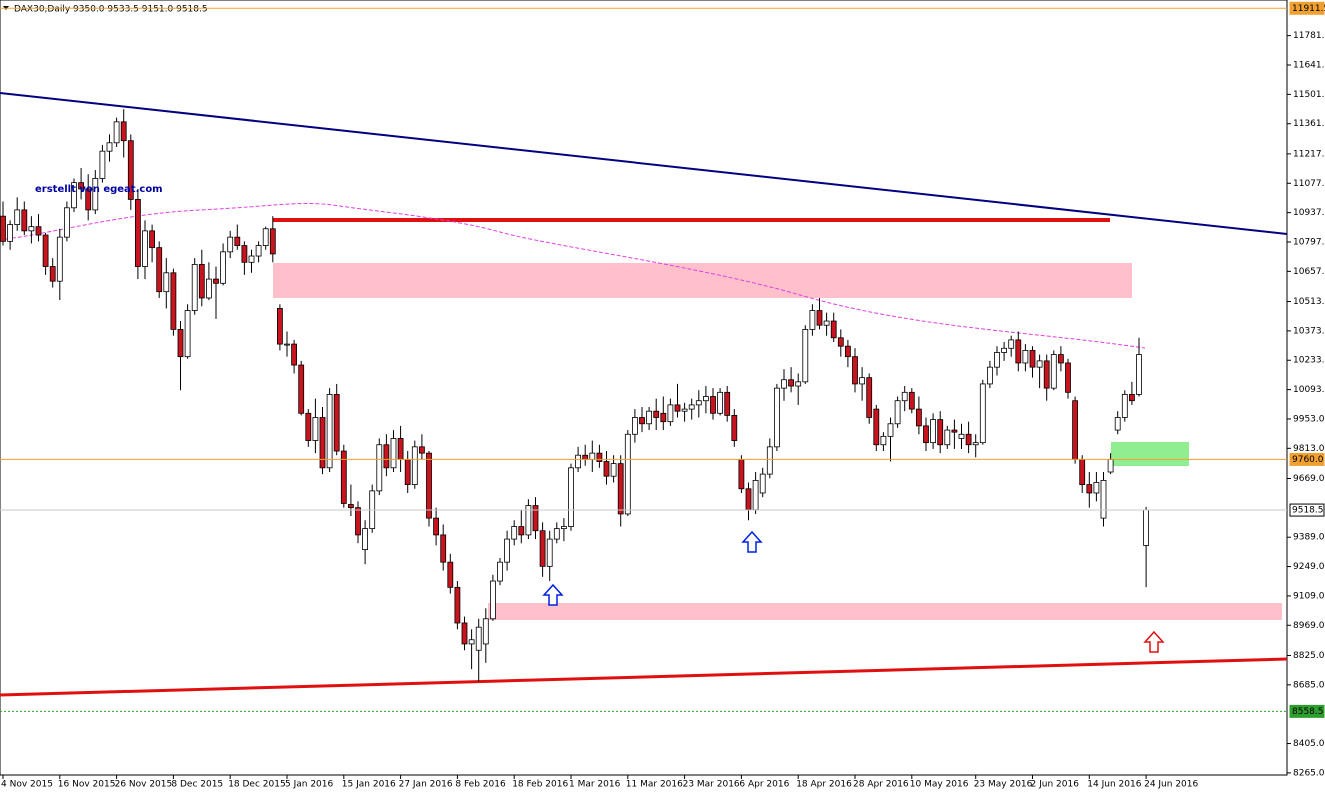  Describe the element at coordinates (1114, 785) in the screenshot. I see `x-tick-label: 14 Jun 2016` at that location.